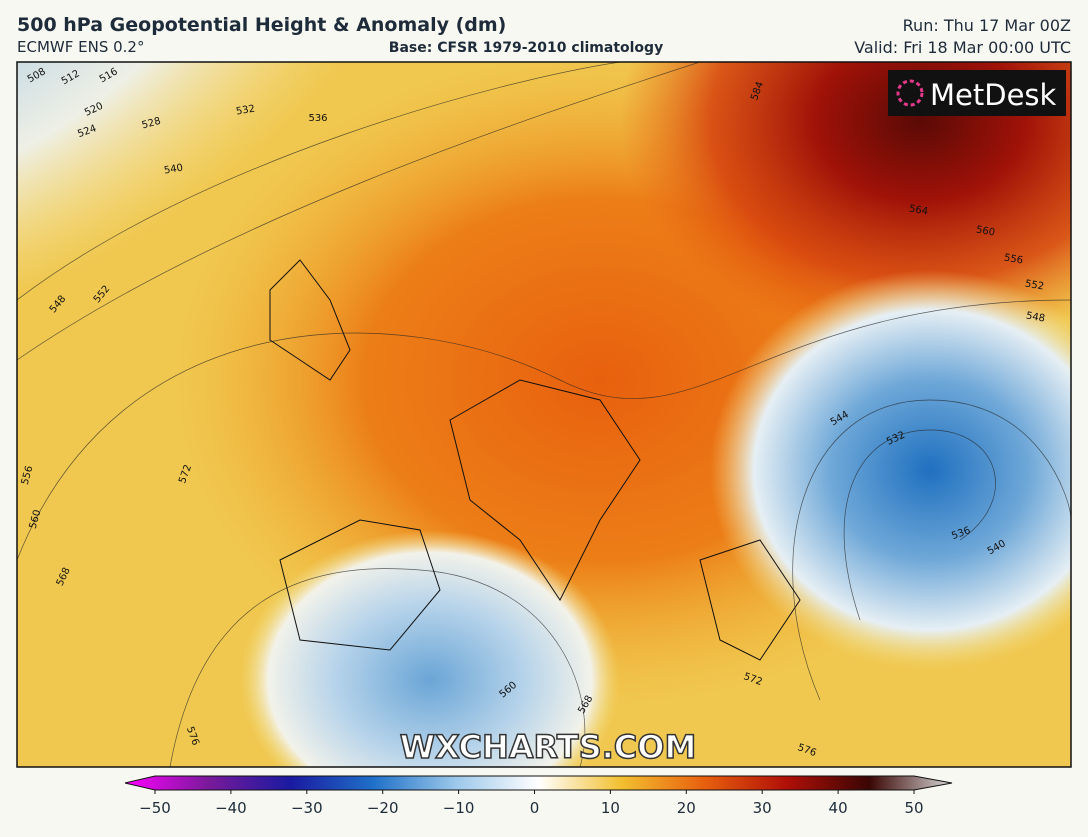  I want to click on contour-label: 552, so click(1034, 285).